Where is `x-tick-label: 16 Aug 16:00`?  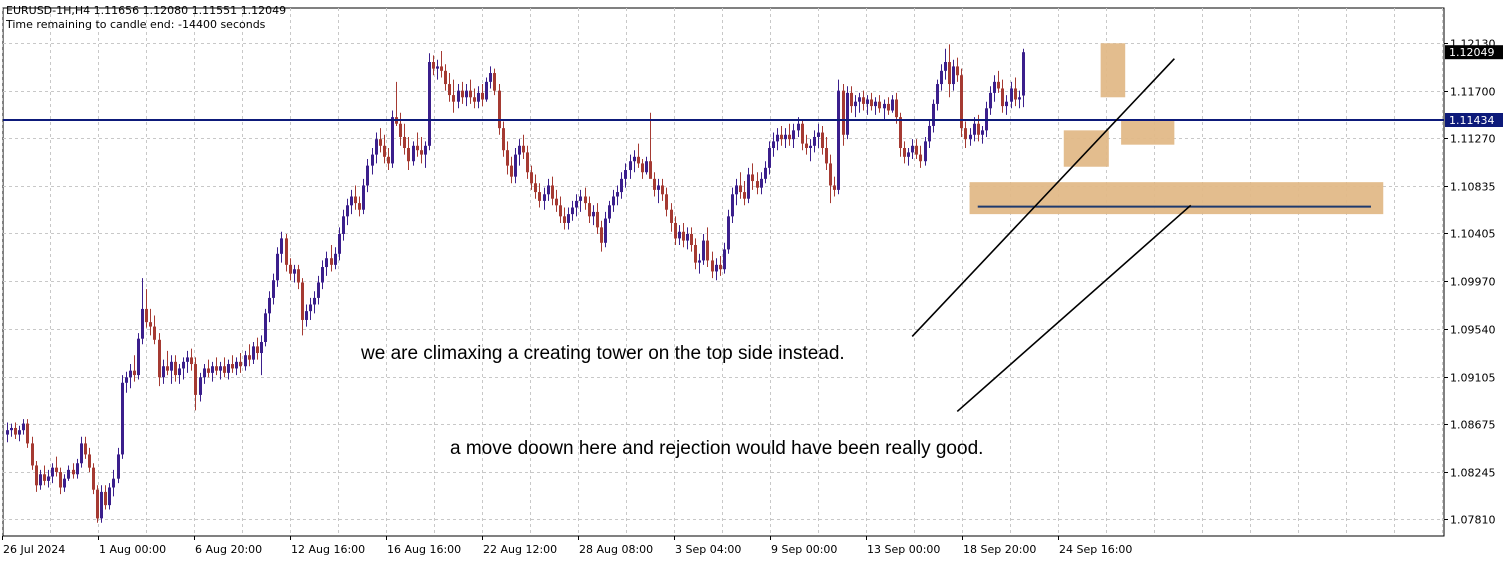 x-tick-label: 16 Aug 16:00 is located at coordinates (424, 549).